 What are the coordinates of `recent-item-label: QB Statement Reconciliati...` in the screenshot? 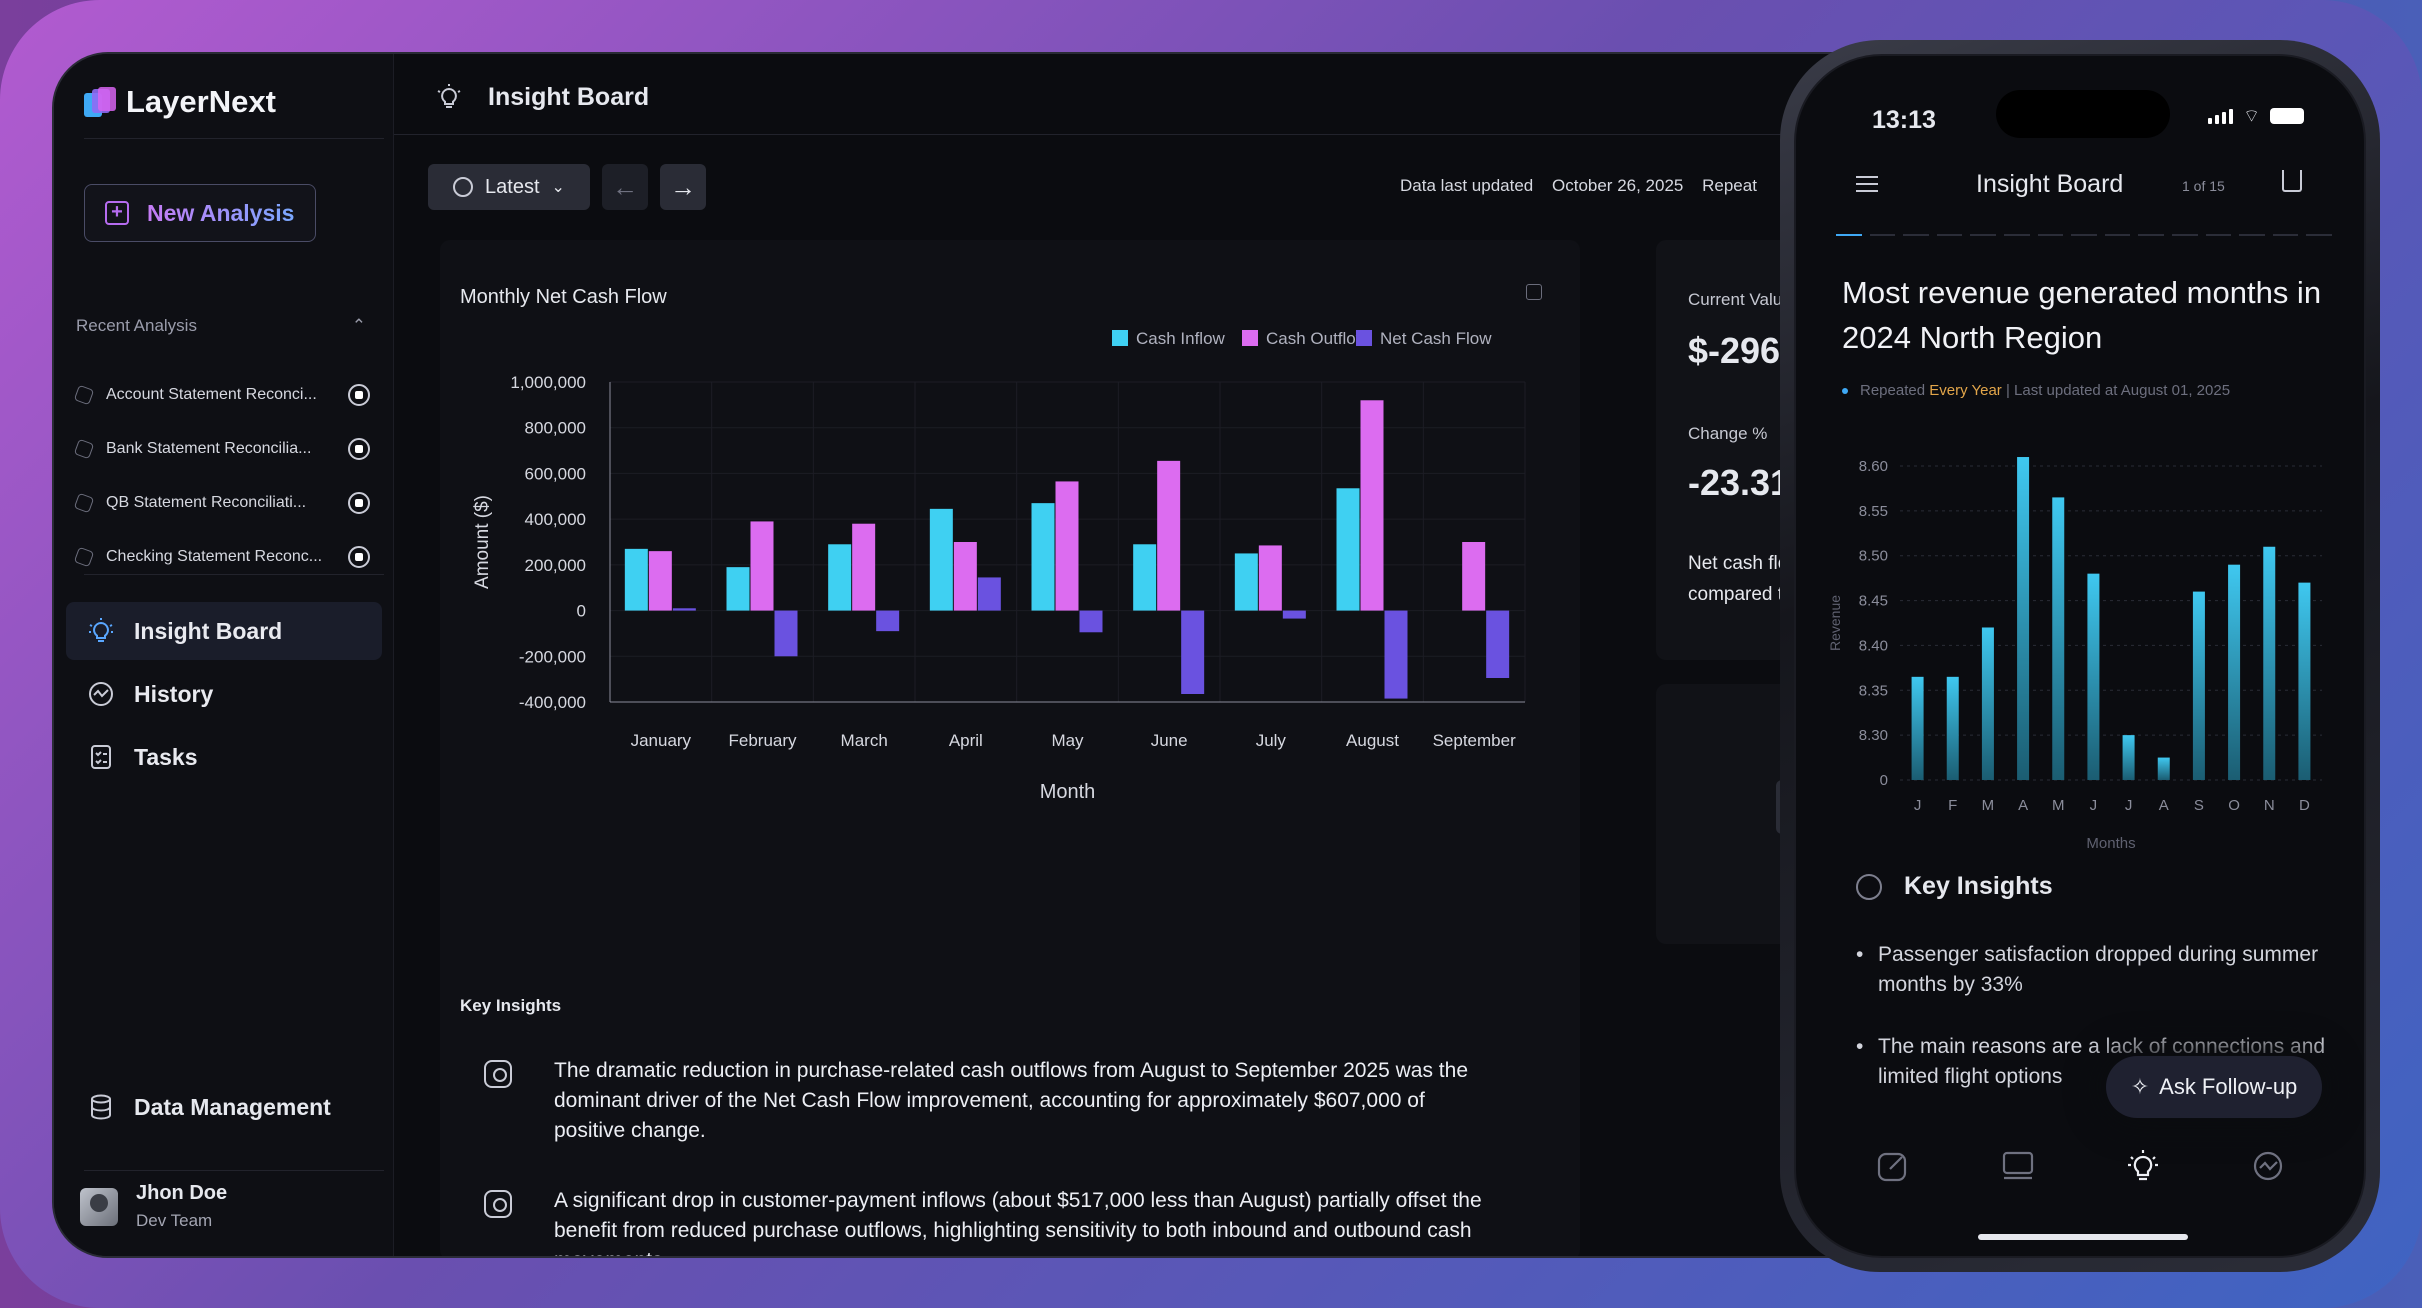 It's located at (206, 502).